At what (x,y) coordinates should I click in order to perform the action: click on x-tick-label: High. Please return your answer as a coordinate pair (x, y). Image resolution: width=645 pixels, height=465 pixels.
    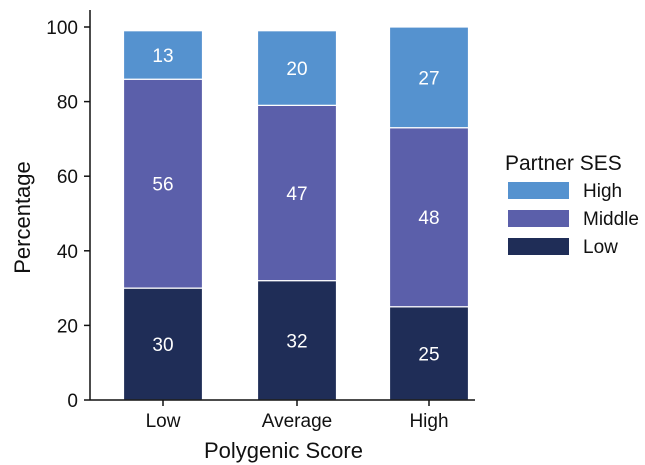
    Looking at the image, I should click on (428, 421).